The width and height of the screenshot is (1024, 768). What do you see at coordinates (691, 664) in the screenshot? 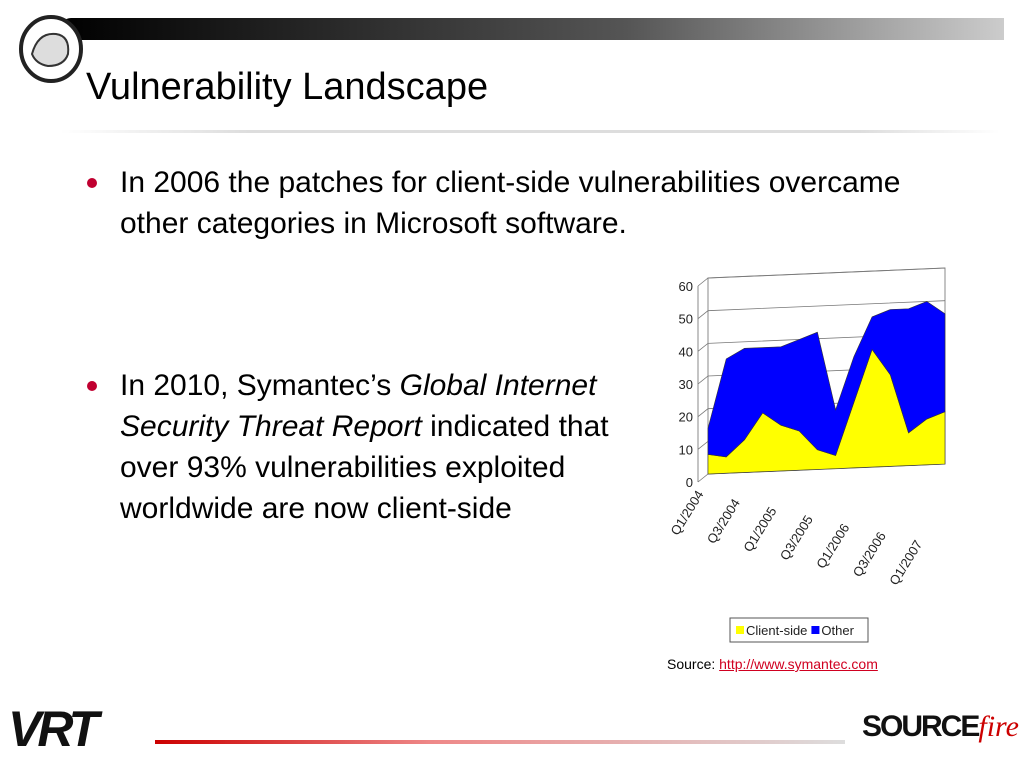
I see `source-label: Source:` at bounding box center [691, 664].